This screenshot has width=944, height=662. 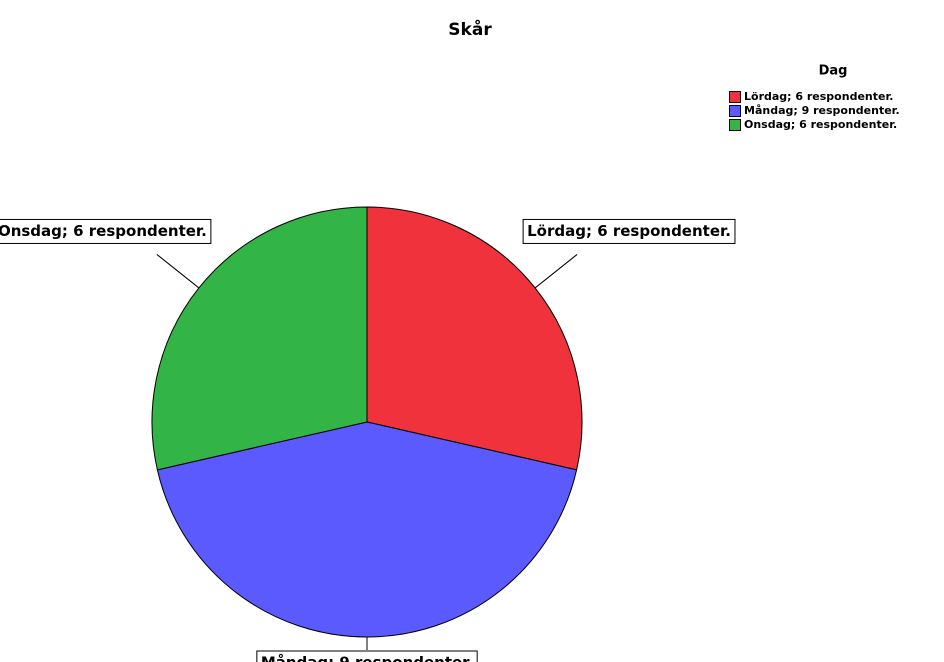 What do you see at coordinates (822, 110) in the screenshot?
I see `legend-label: Måndag; 9 respondenter.` at bounding box center [822, 110].